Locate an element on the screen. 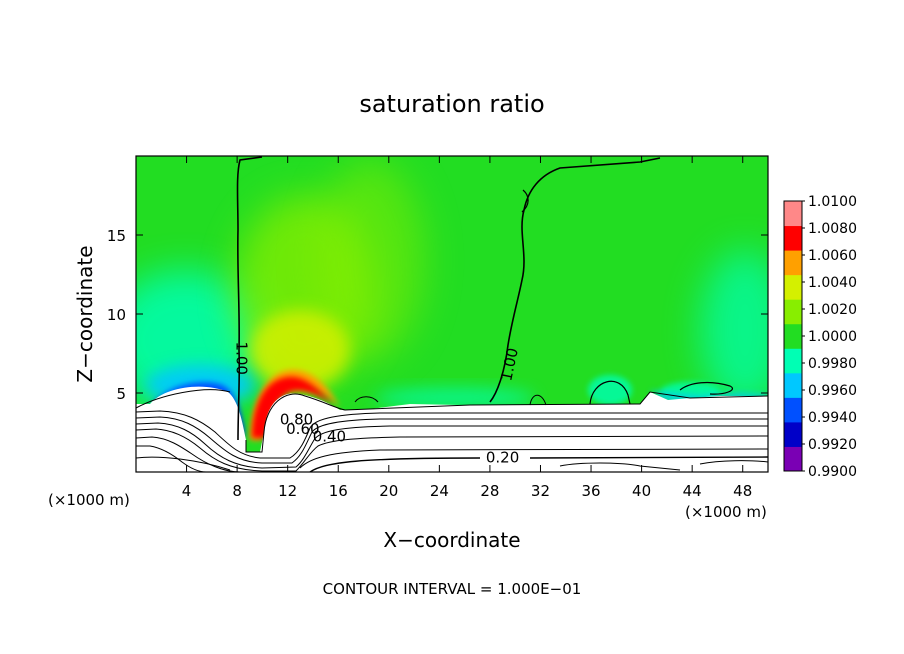 The height and width of the screenshot is (654, 904). y-axis-label: Z−coordinate is located at coordinates (85, 313).